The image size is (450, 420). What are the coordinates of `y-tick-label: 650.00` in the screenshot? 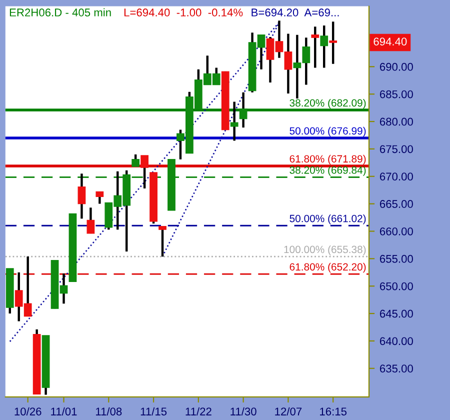 It's located at (396, 286).